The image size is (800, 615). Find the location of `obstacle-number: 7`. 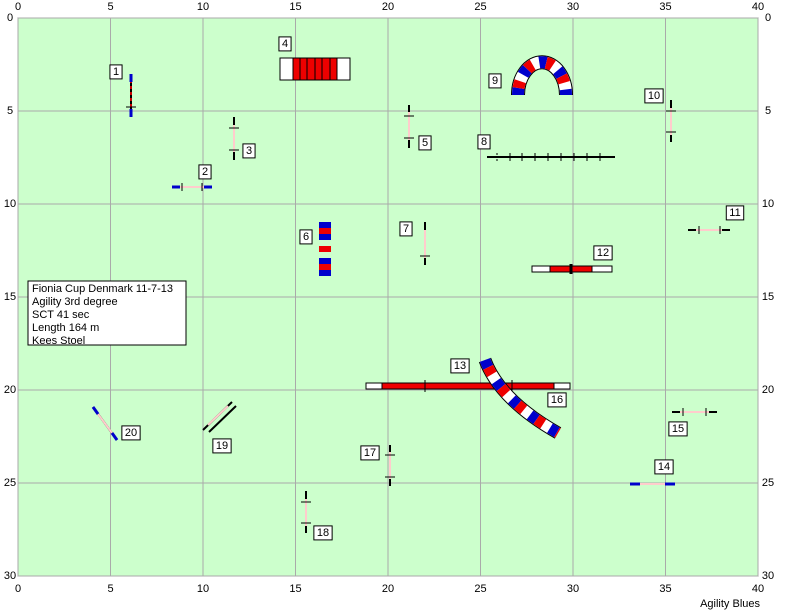

obstacle-number: 7 is located at coordinates (406, 229).